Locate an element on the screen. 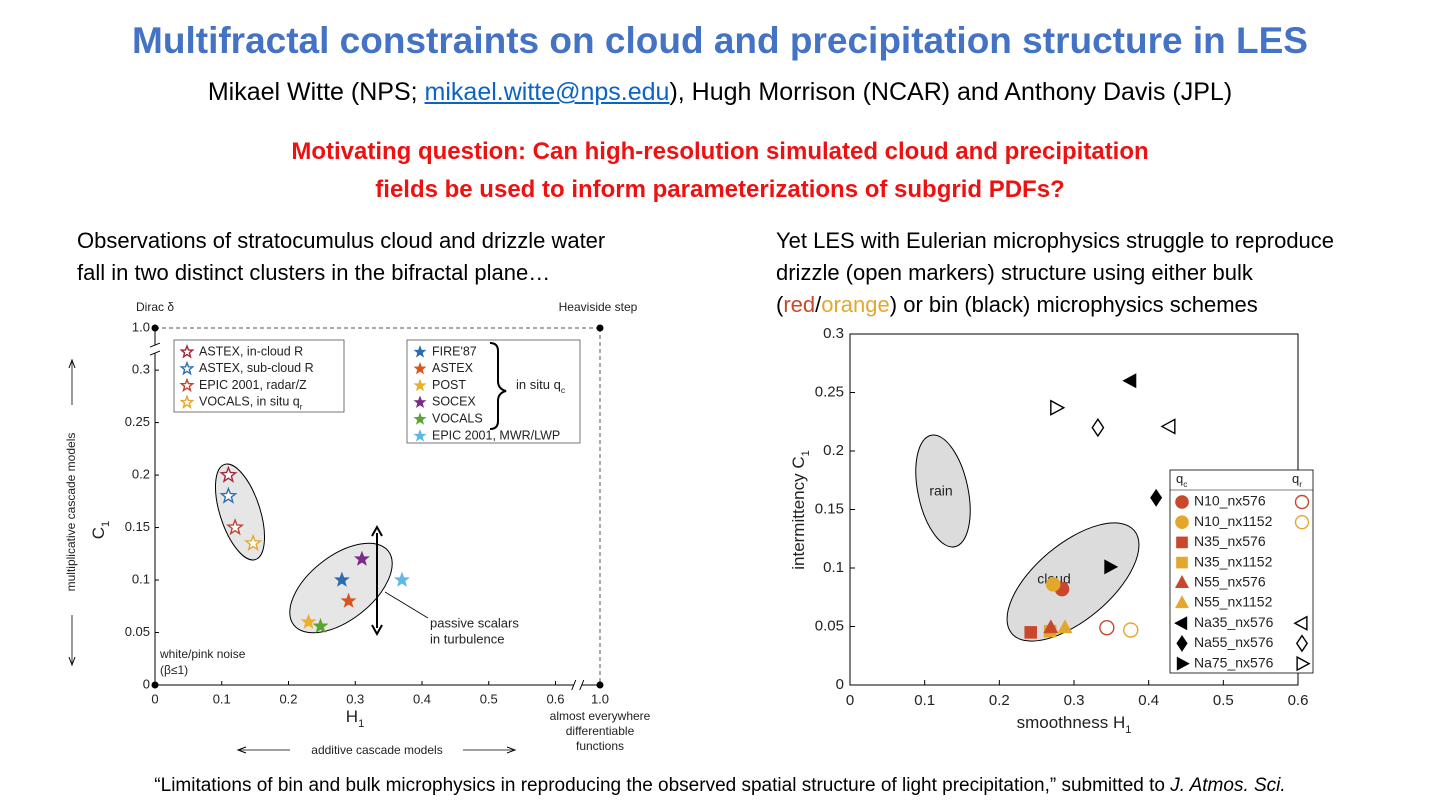 This screenshot has width=1440, height=810. legend-label: N10_nx576 is located at coordinates (1230, 501).